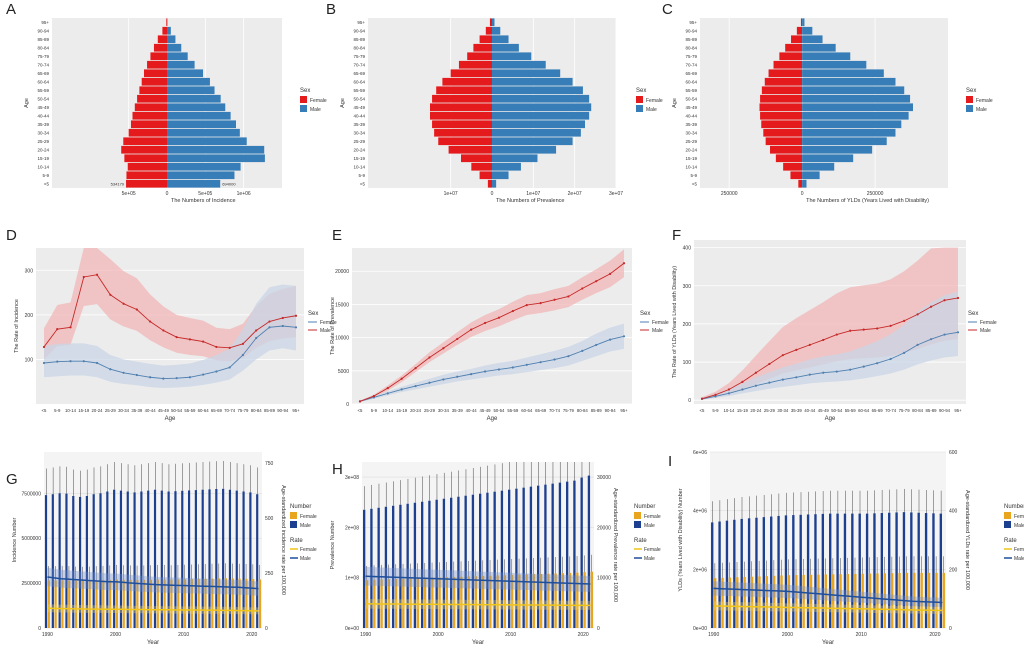 The width and height of the screenshot is (1024, 651). Describe the element at coordinates (1019, 526) in the screenshot. I see `legend-label-male-number: Male` at that location.